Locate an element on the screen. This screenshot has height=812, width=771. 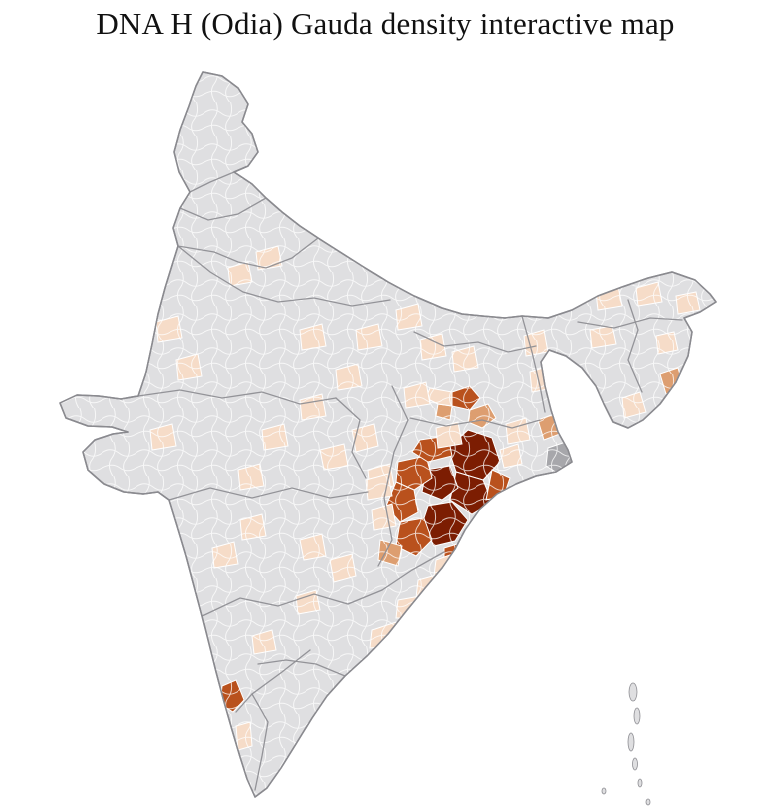
islands-layer is located at coordinates (626, 744).